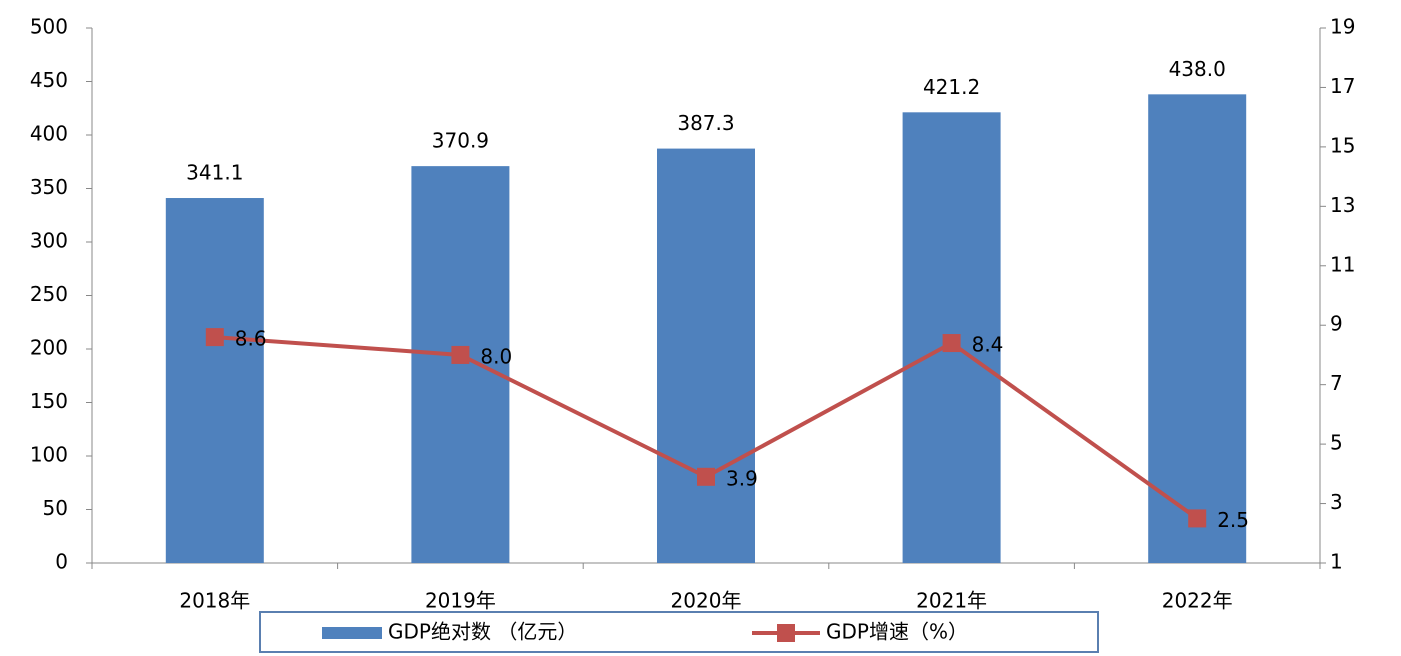 This screenshot has width=1401, height=656. What do you see at coordinates (214, 601) in the screenshot?
I see `x-tick-label: 2018年` at bounding box center [214, 601].